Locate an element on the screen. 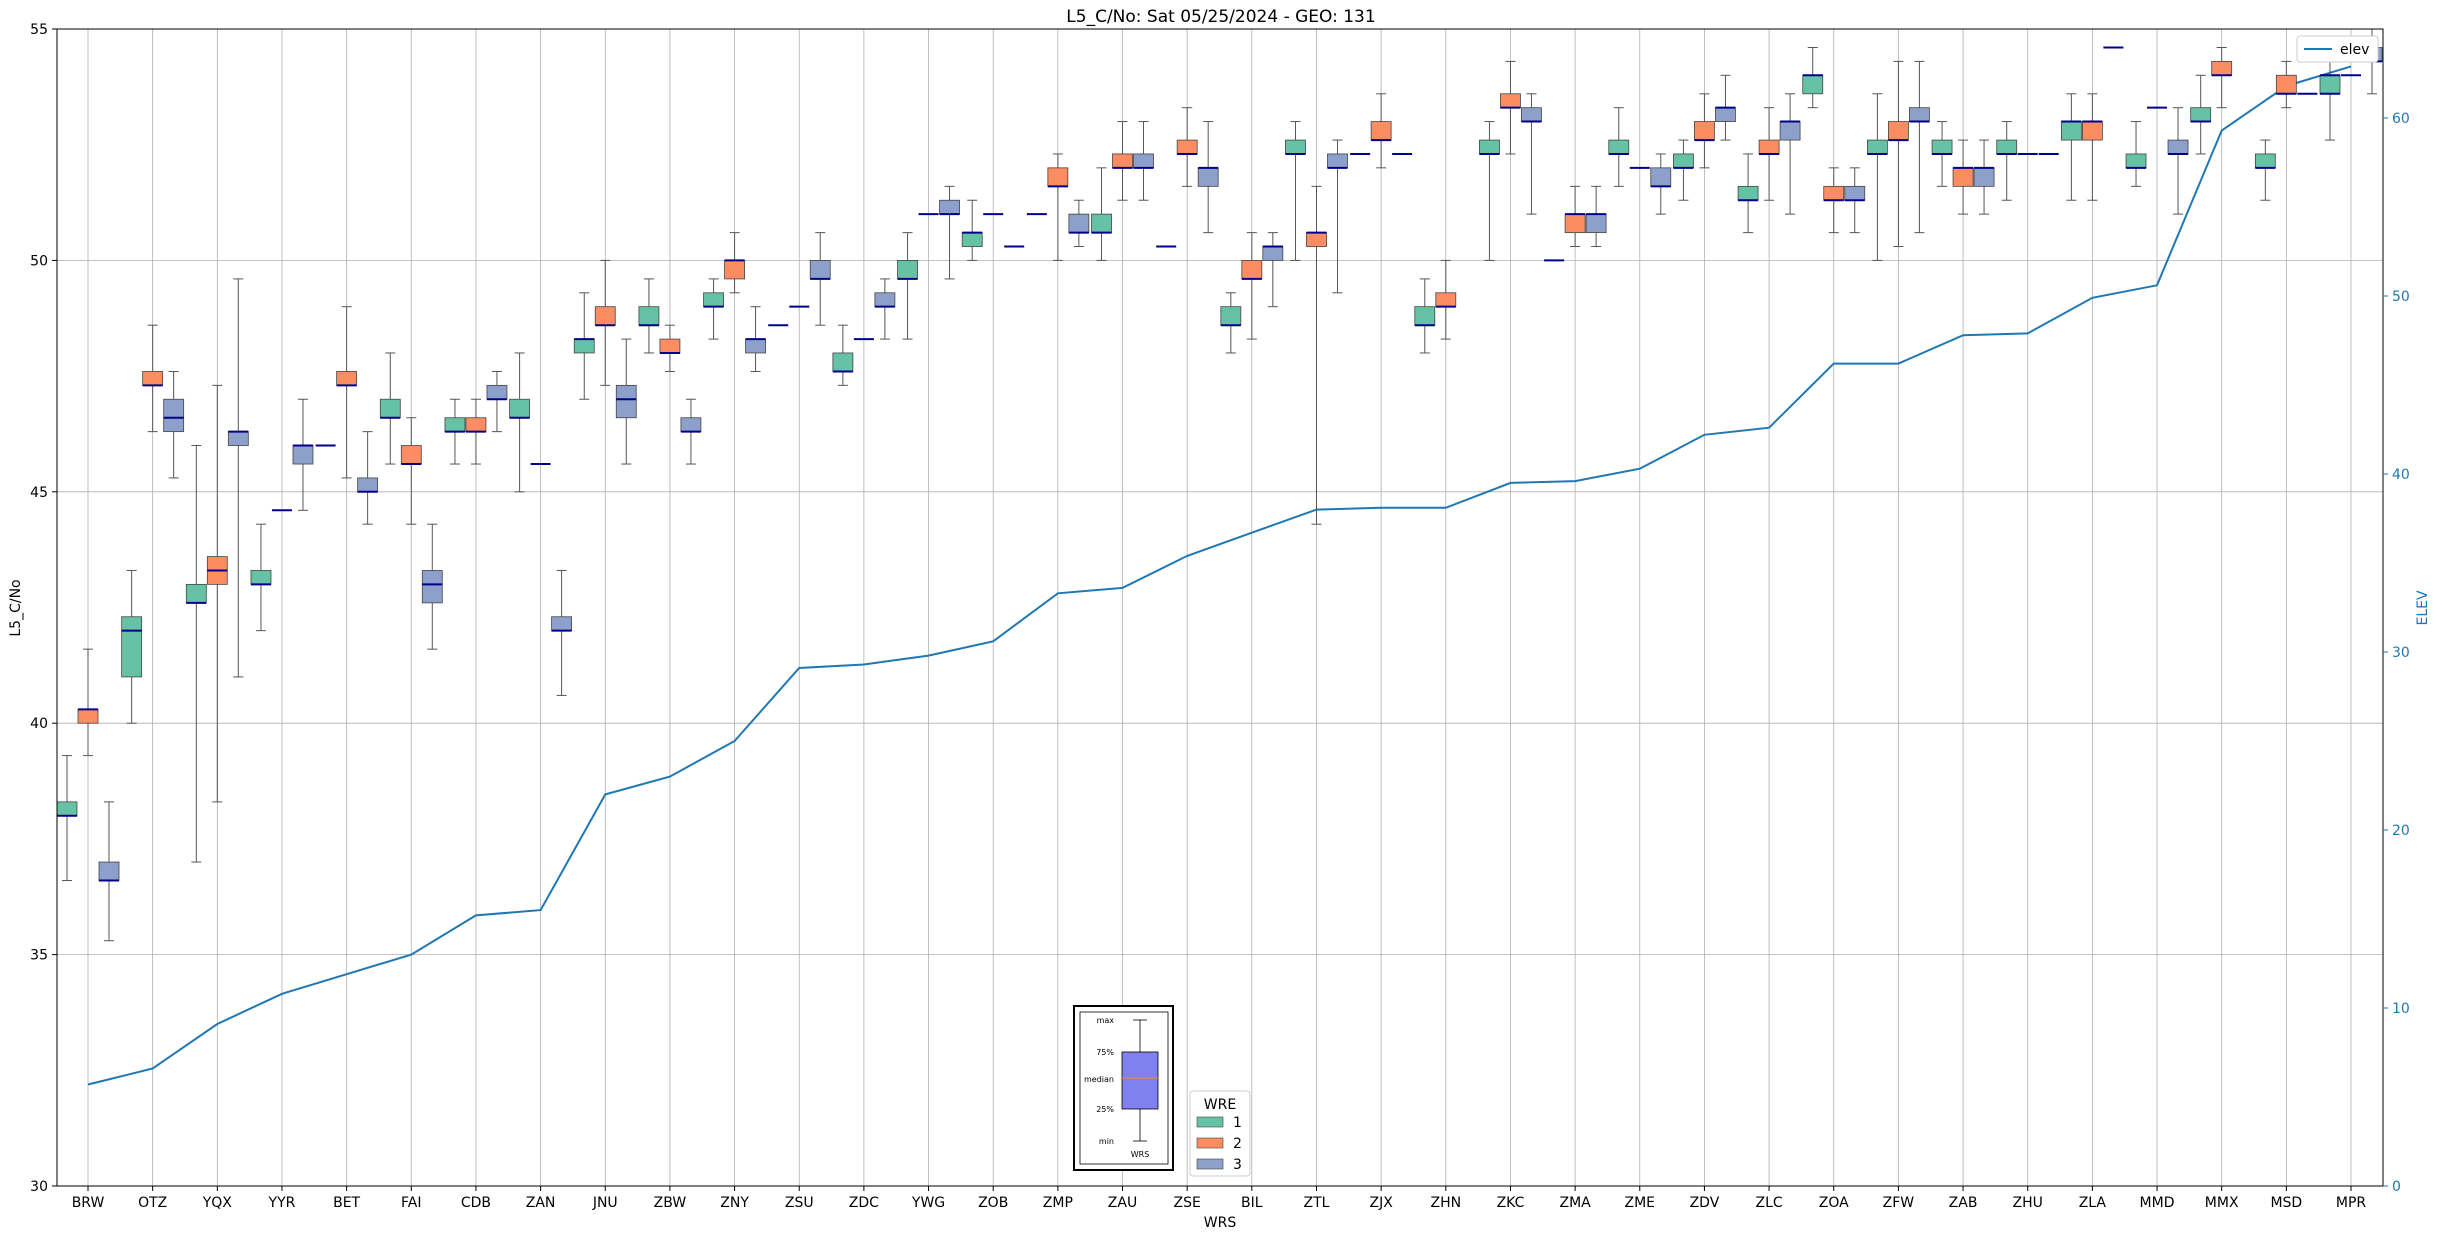 This screenshot has width=2439, height=1238. wre-legend-title: WRE is located at coordinates (1220, 1105).